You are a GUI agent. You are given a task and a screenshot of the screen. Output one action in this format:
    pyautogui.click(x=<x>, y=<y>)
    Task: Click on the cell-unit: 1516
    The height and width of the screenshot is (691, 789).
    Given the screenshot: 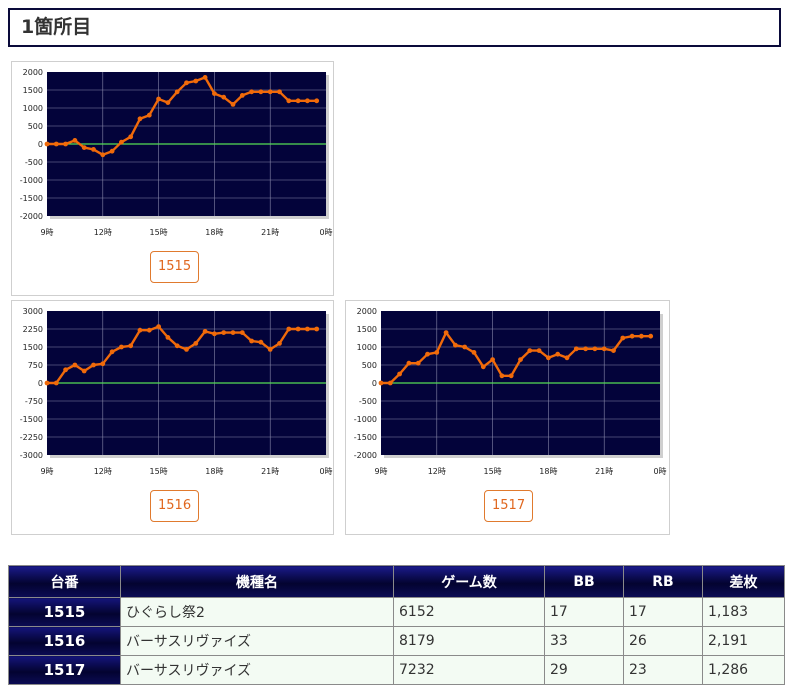 What is the action you would take?
    pyautogui.click(x=64, y=641)
    